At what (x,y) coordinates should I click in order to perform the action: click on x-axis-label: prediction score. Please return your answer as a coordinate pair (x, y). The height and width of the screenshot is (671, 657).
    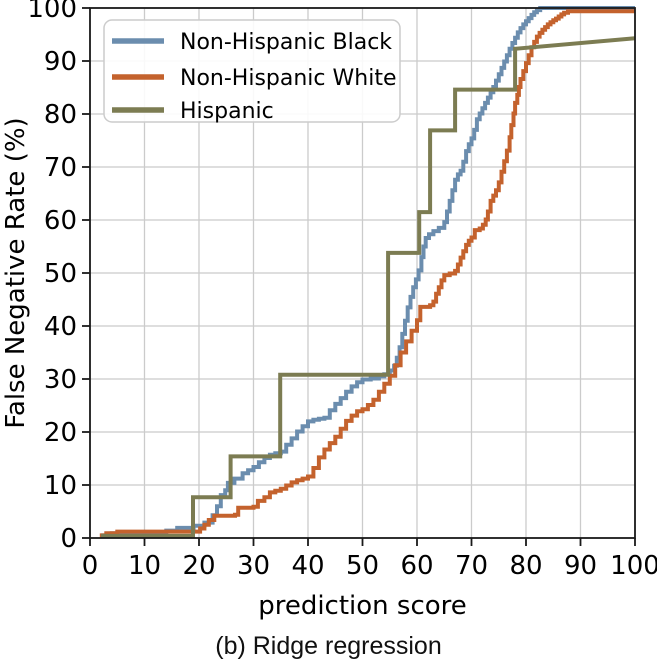
    Looking at the image, I should click on (362, 606).